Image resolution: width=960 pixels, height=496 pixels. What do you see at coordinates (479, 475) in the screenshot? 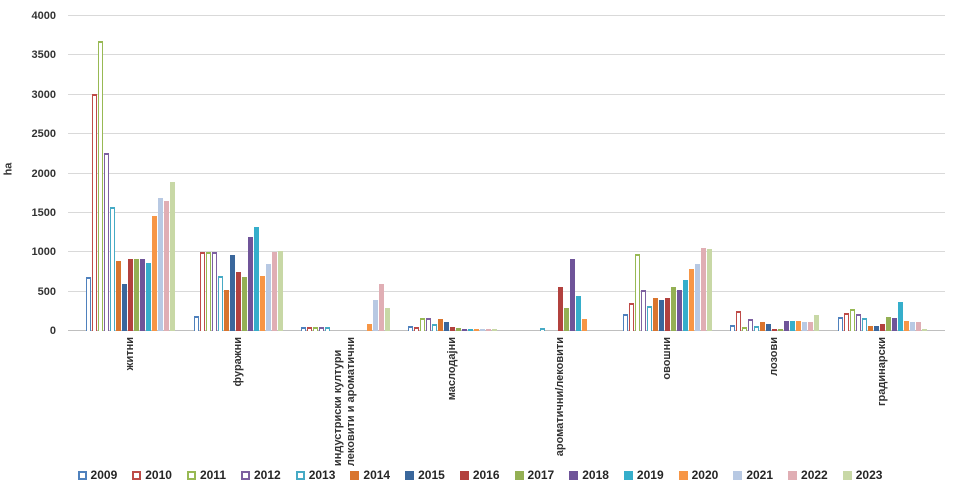
I see `legend-item-2016: 2016` at bounding box center [479, 475].